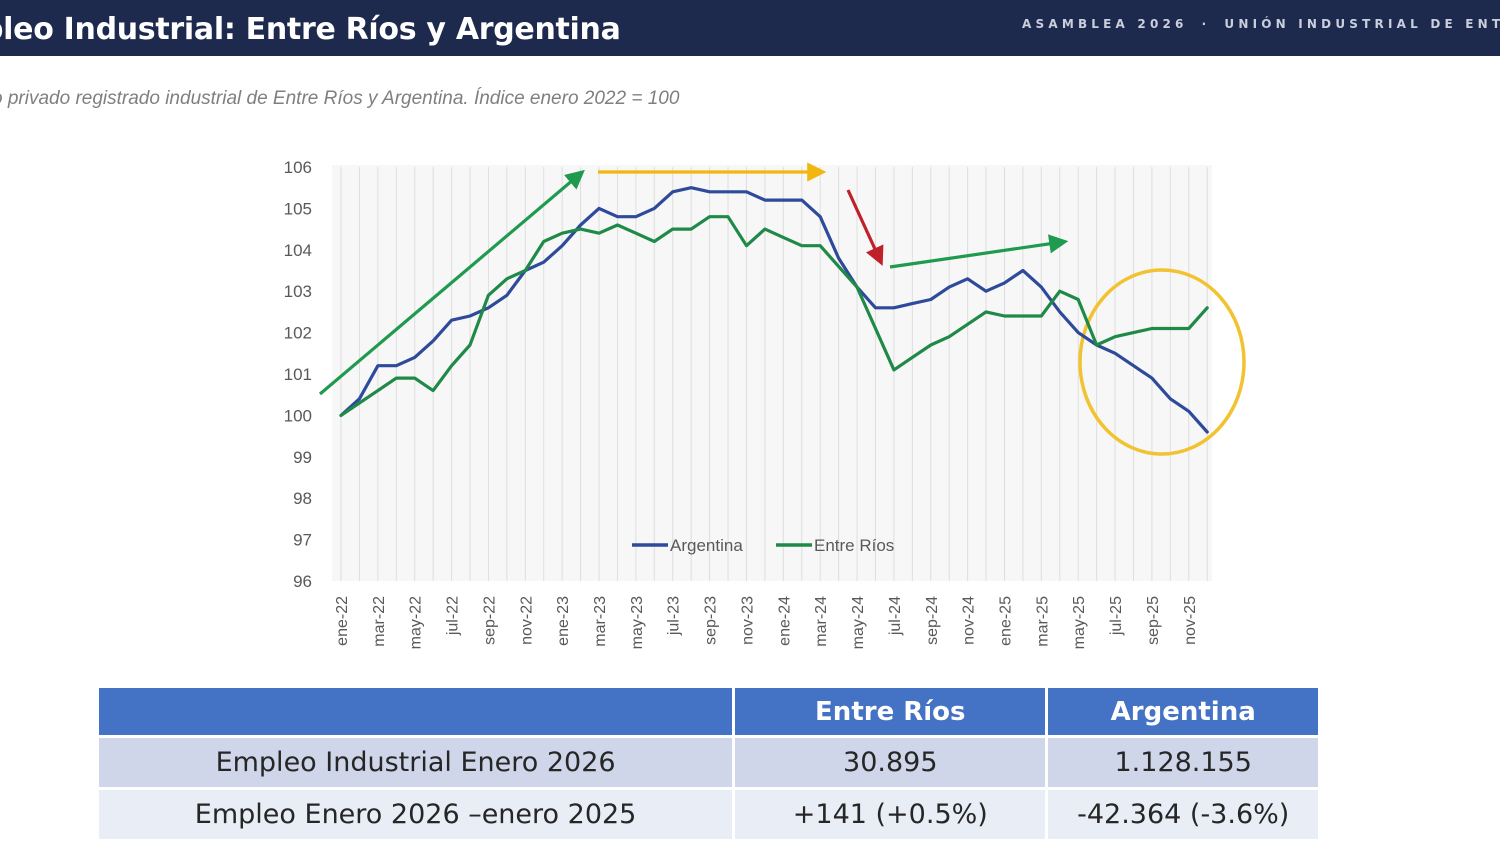 This screenshot has height=844, width=1500. Describe the element at coordinates (415, 711) in the screenshot. I see `table-header-empty` at that location.